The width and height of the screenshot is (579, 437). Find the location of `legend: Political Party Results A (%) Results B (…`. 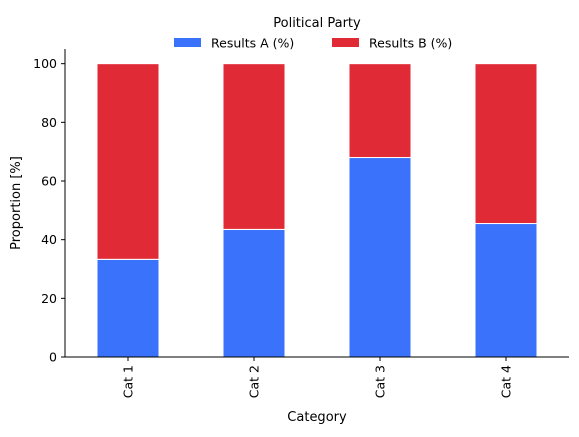

legend: Political Party Results A (%) Results B (… is located at coordinates (313, 33).